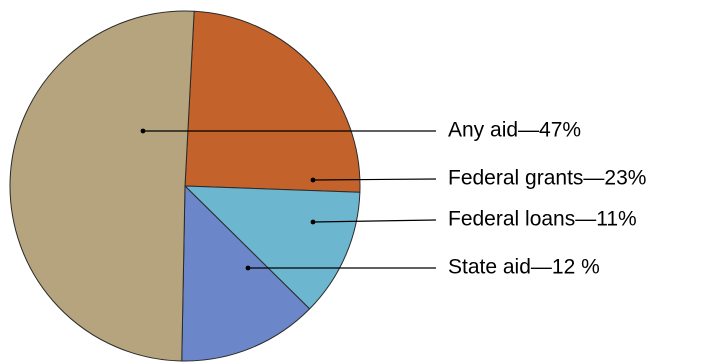 The height and width of the screenshot is (362, 712). What do you see at coordinates (547, 178) in the screenshot?
I see `slice-label-2: Federal grants—23%` at bounding box center [547, 178].